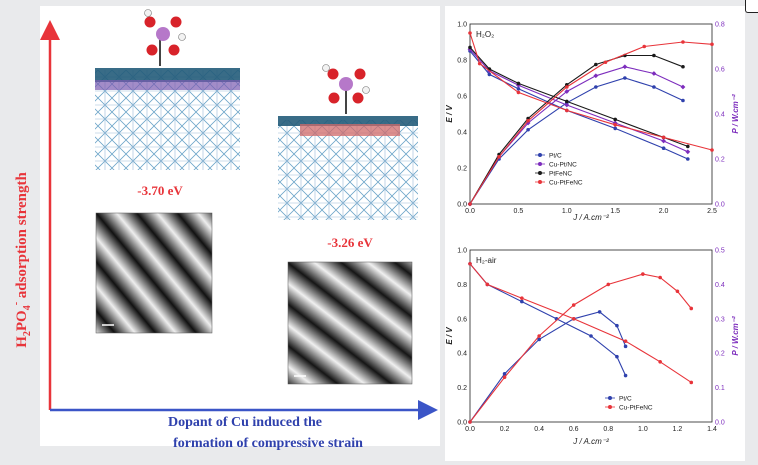 The image size is (758, 465). I want to click on h2o2-y-tick: 0.0, so click(462, 205).